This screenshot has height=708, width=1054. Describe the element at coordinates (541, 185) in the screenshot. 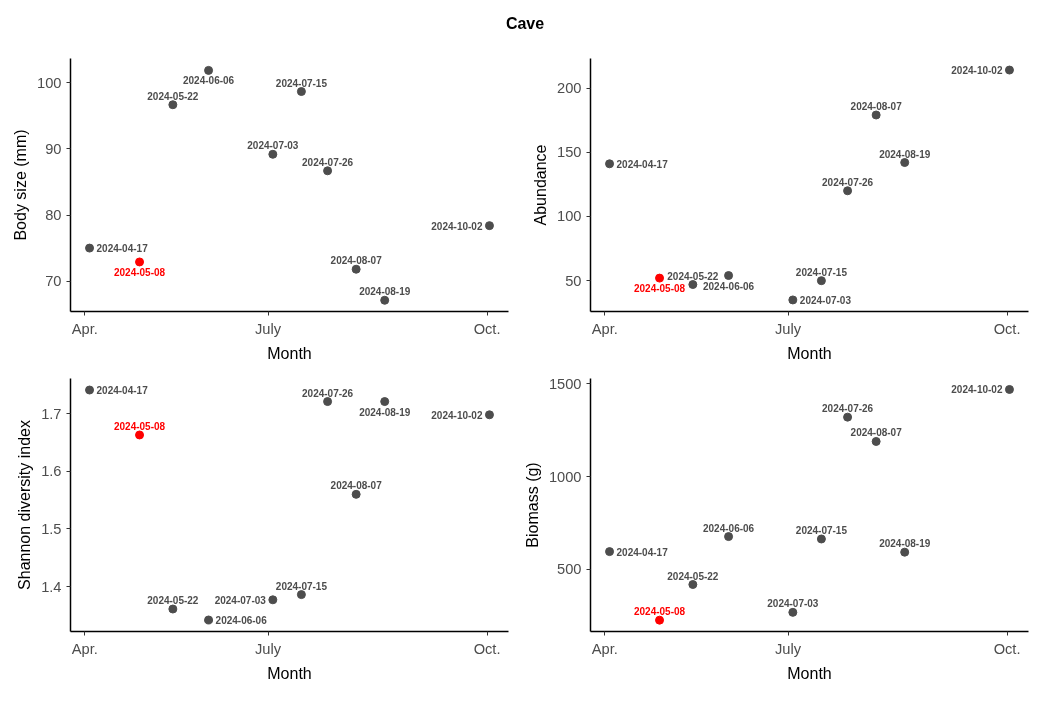

I see `y-axis-title: Abundance` at that location.